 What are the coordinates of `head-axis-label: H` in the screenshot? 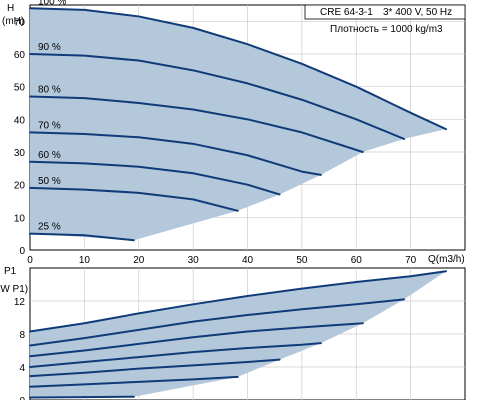 It's located at (10, 8).